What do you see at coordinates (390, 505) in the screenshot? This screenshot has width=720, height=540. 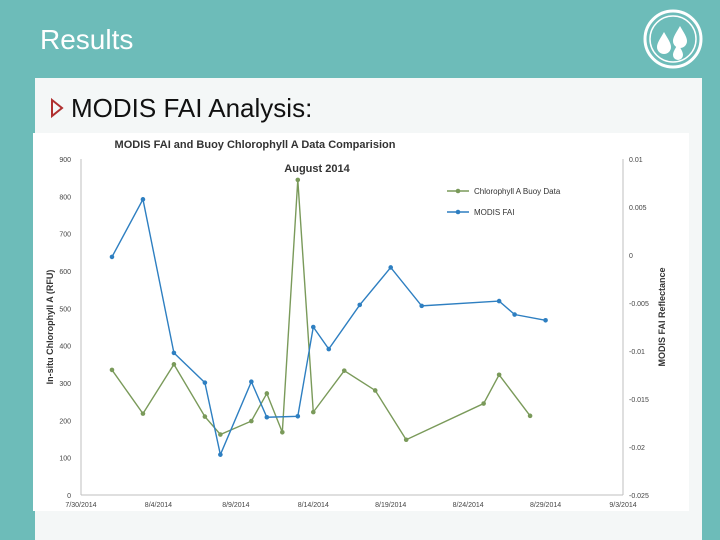 I see `x-tick-label: 8/19/2014` at bounding box center [390, 505].